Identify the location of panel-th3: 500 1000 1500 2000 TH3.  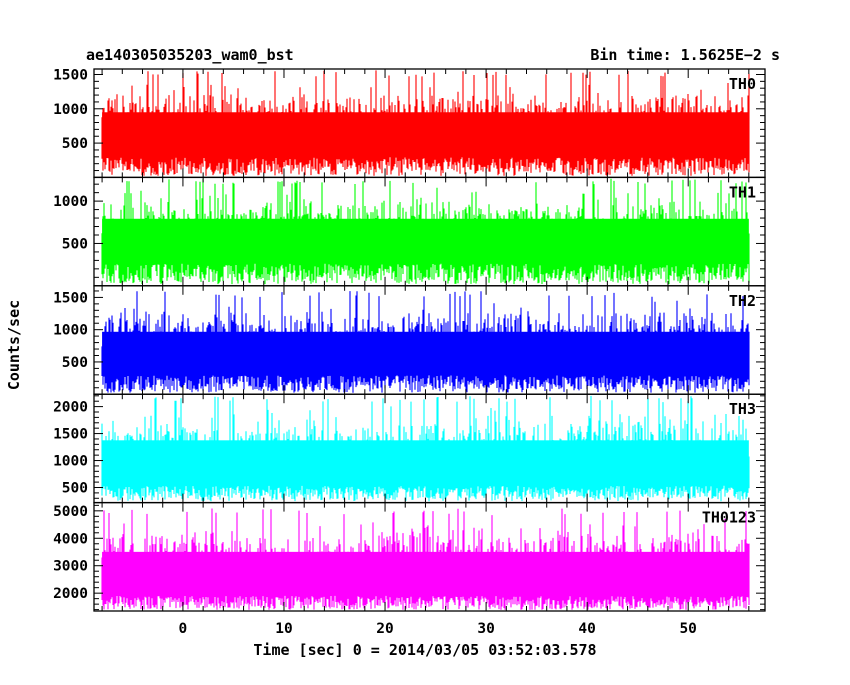
(409, 448).